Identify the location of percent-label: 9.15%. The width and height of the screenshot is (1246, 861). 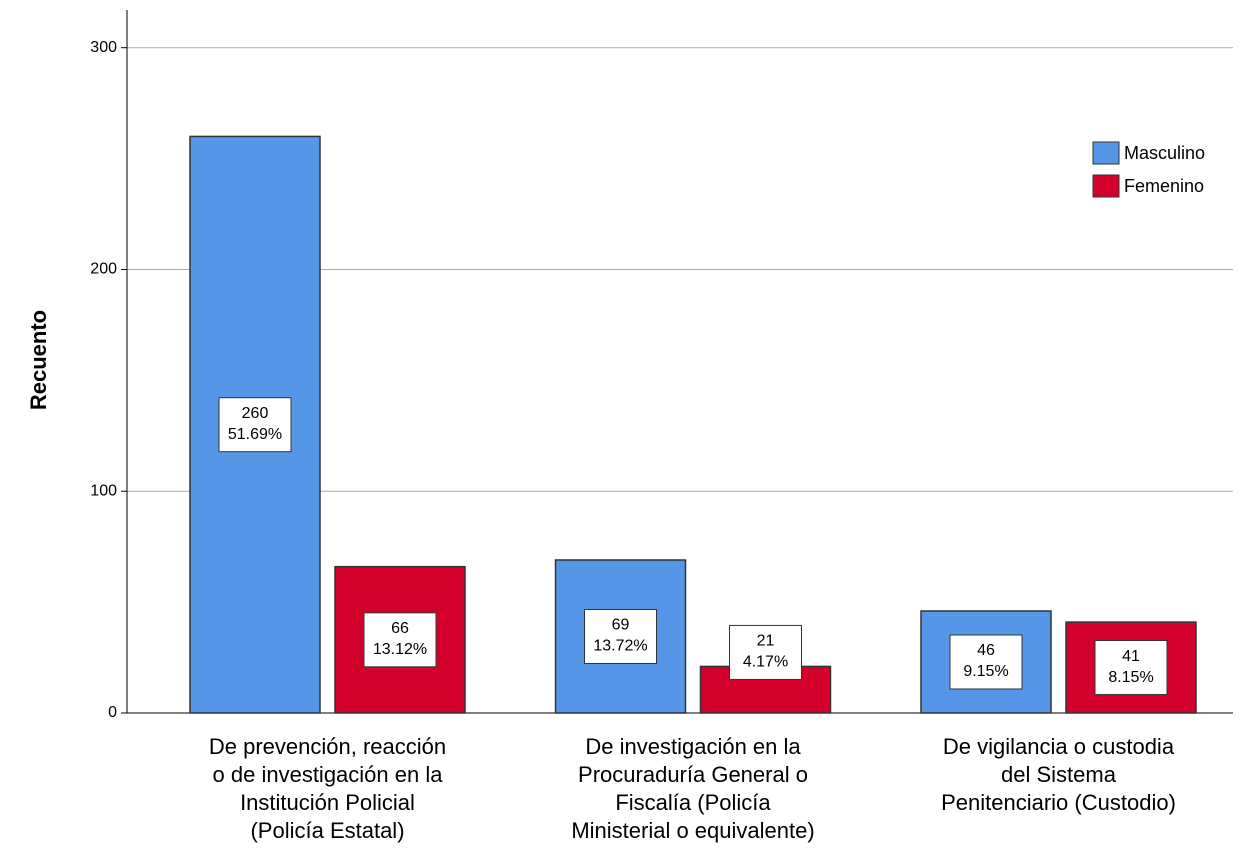
(985, 671).